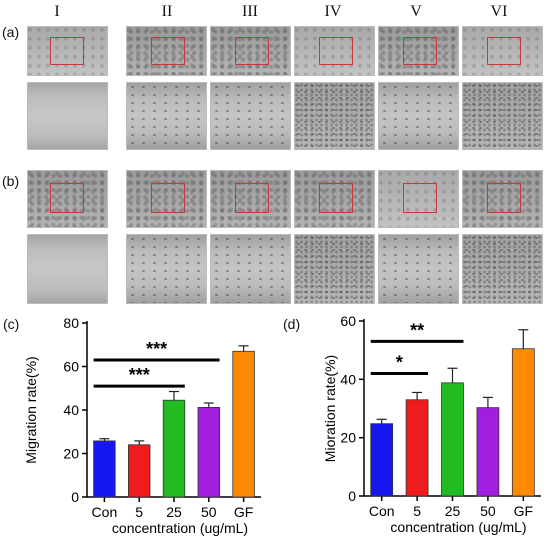  I want to click on micrograph-b6-overview, so click(502, 199).